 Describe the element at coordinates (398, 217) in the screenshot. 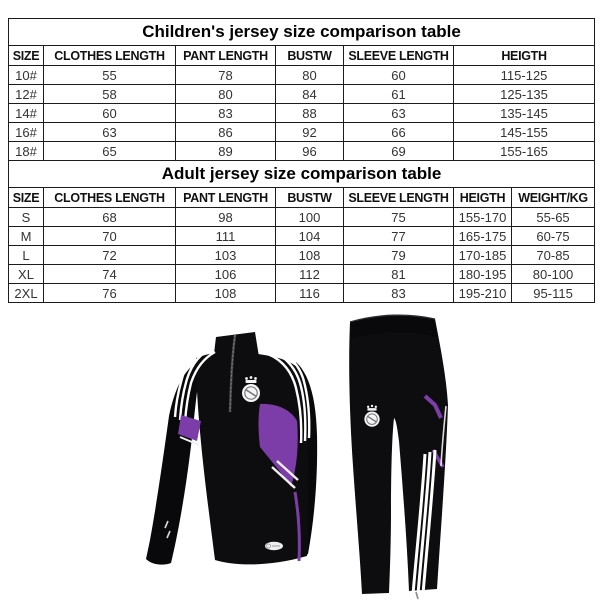

I see `adult-data-cell: 75` at that location.